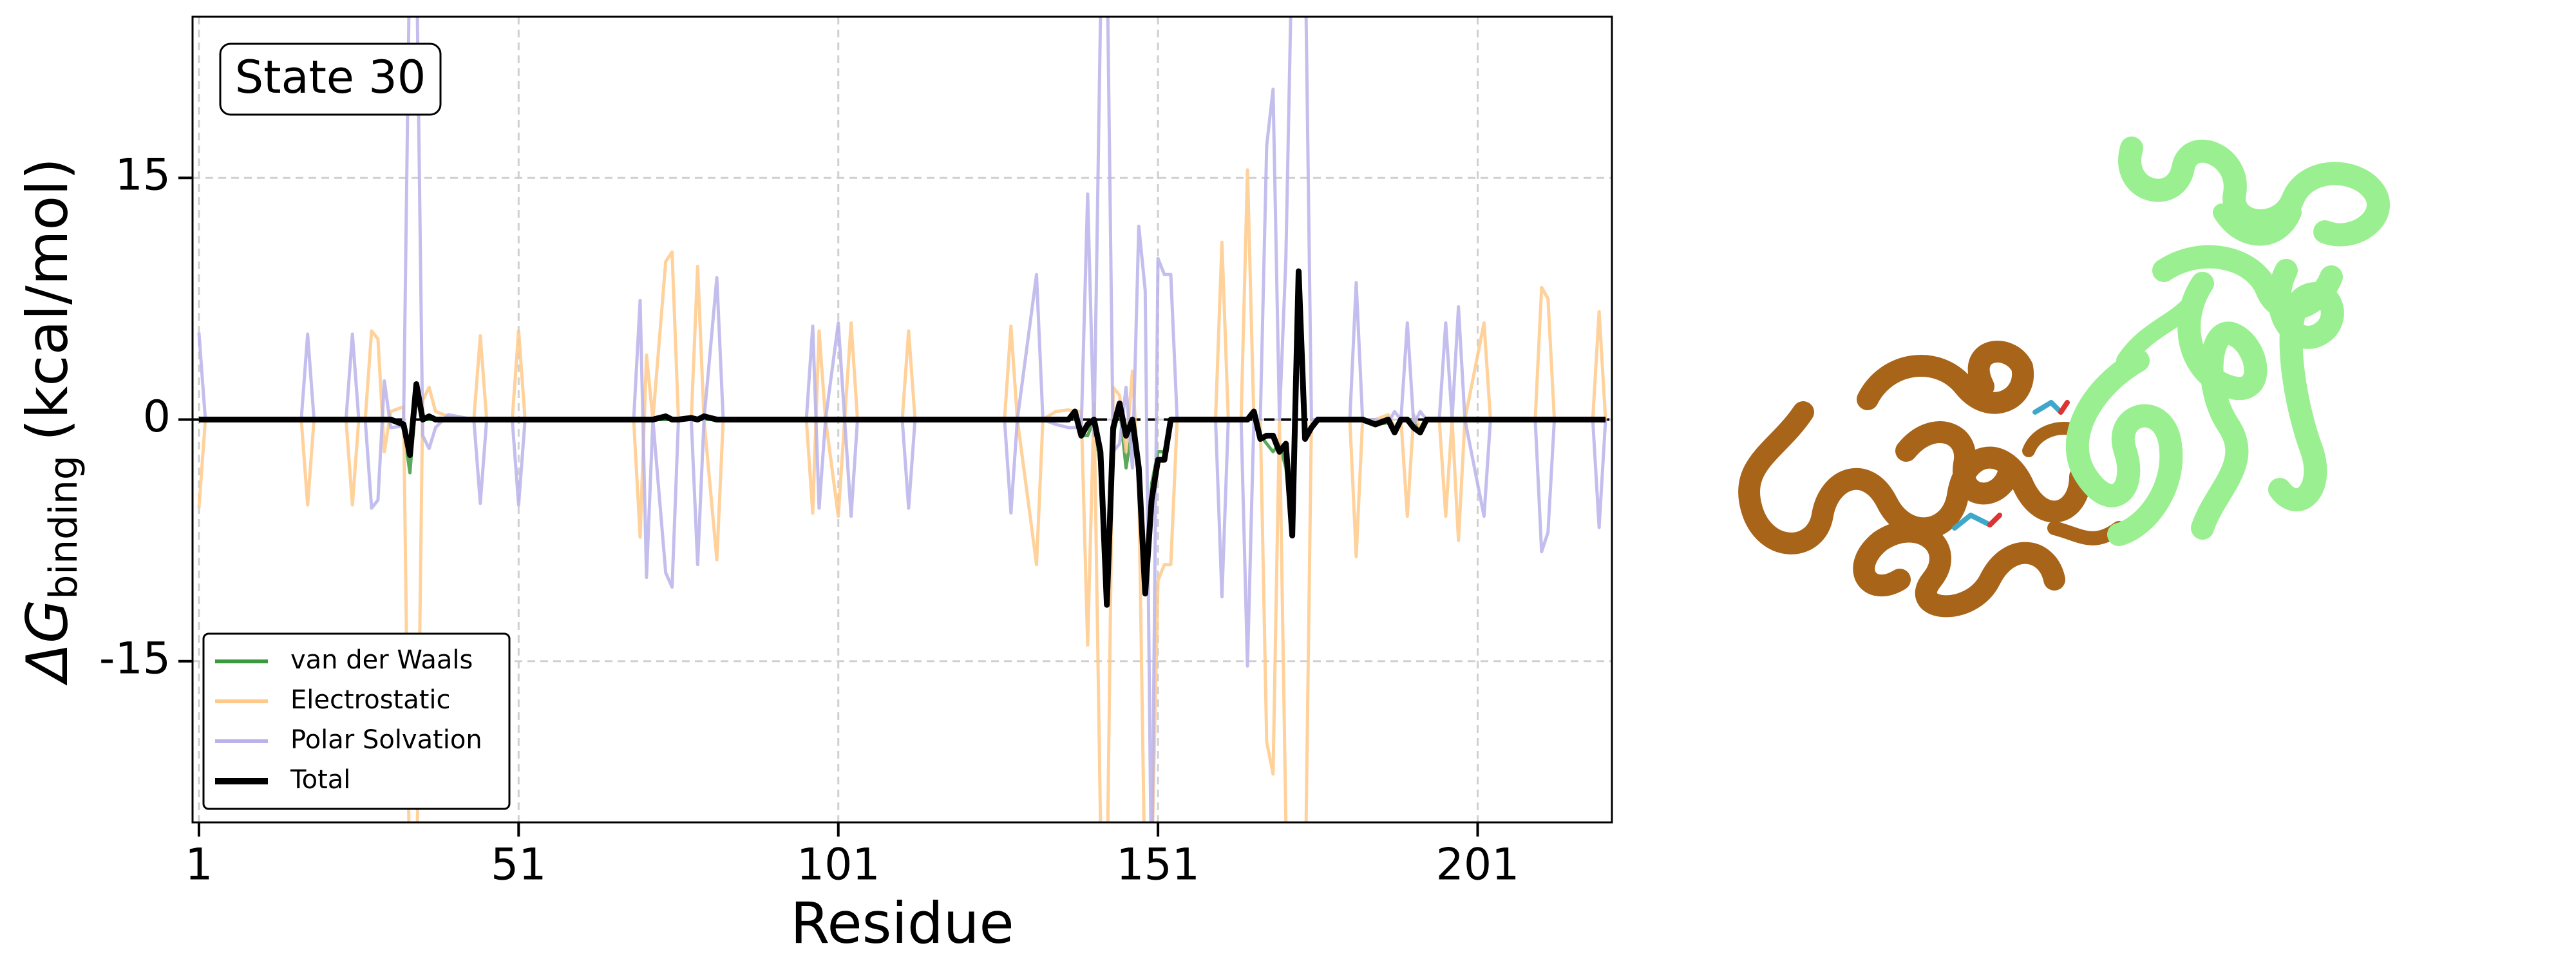  I want to click on legend-label: van der Waals, so click(382, 660).